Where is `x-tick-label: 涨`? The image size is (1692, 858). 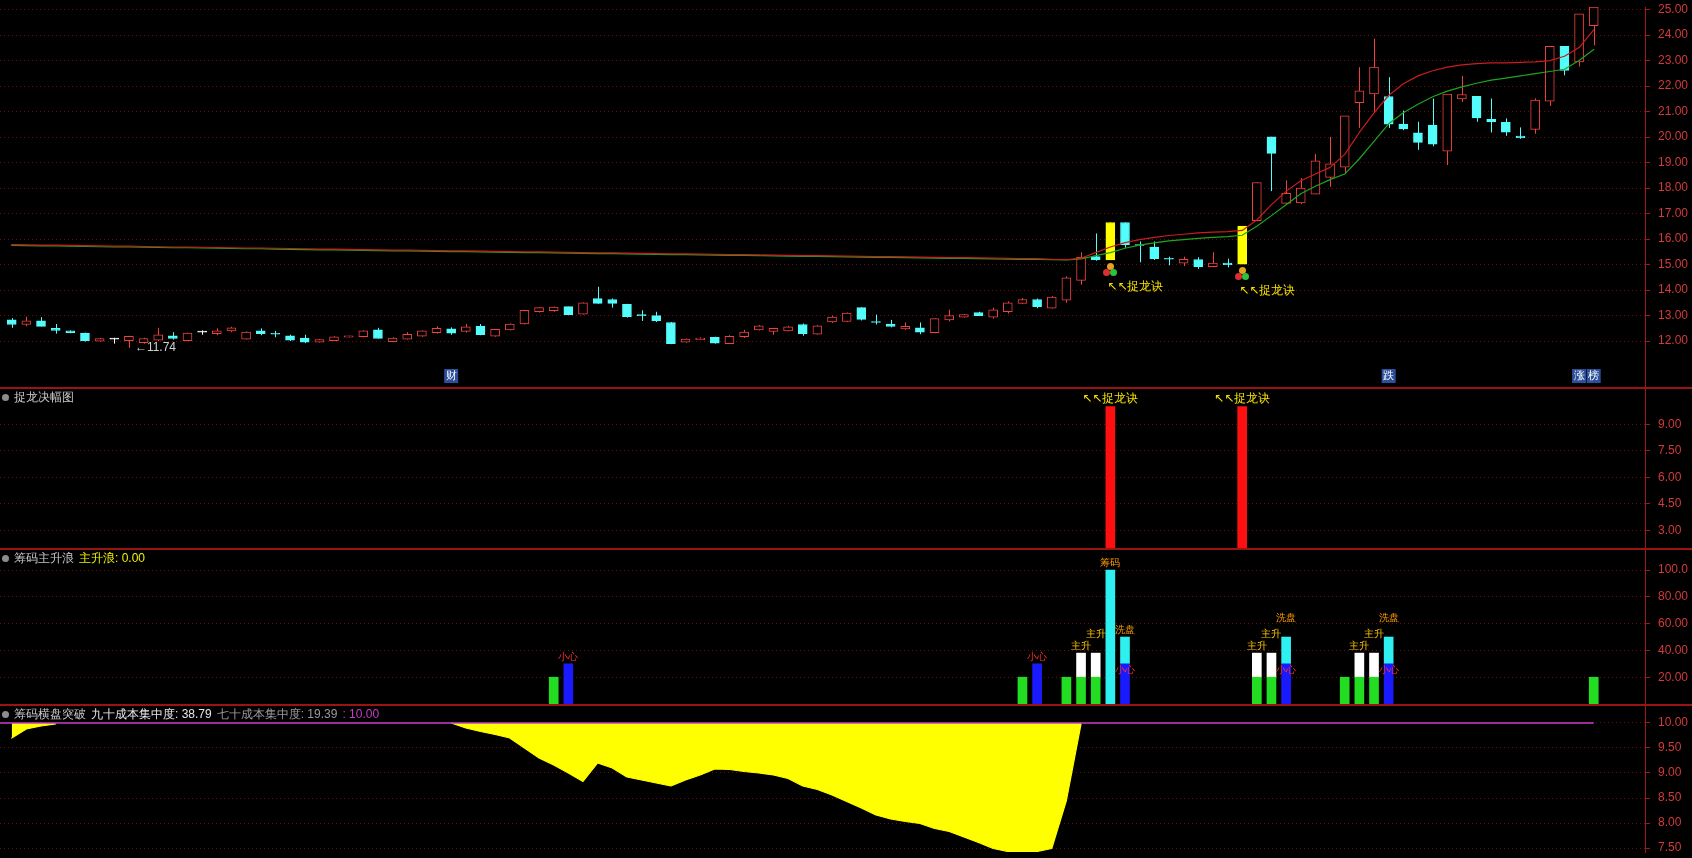
x-tick-label: 涨 is located at coordinates (1579, 375).